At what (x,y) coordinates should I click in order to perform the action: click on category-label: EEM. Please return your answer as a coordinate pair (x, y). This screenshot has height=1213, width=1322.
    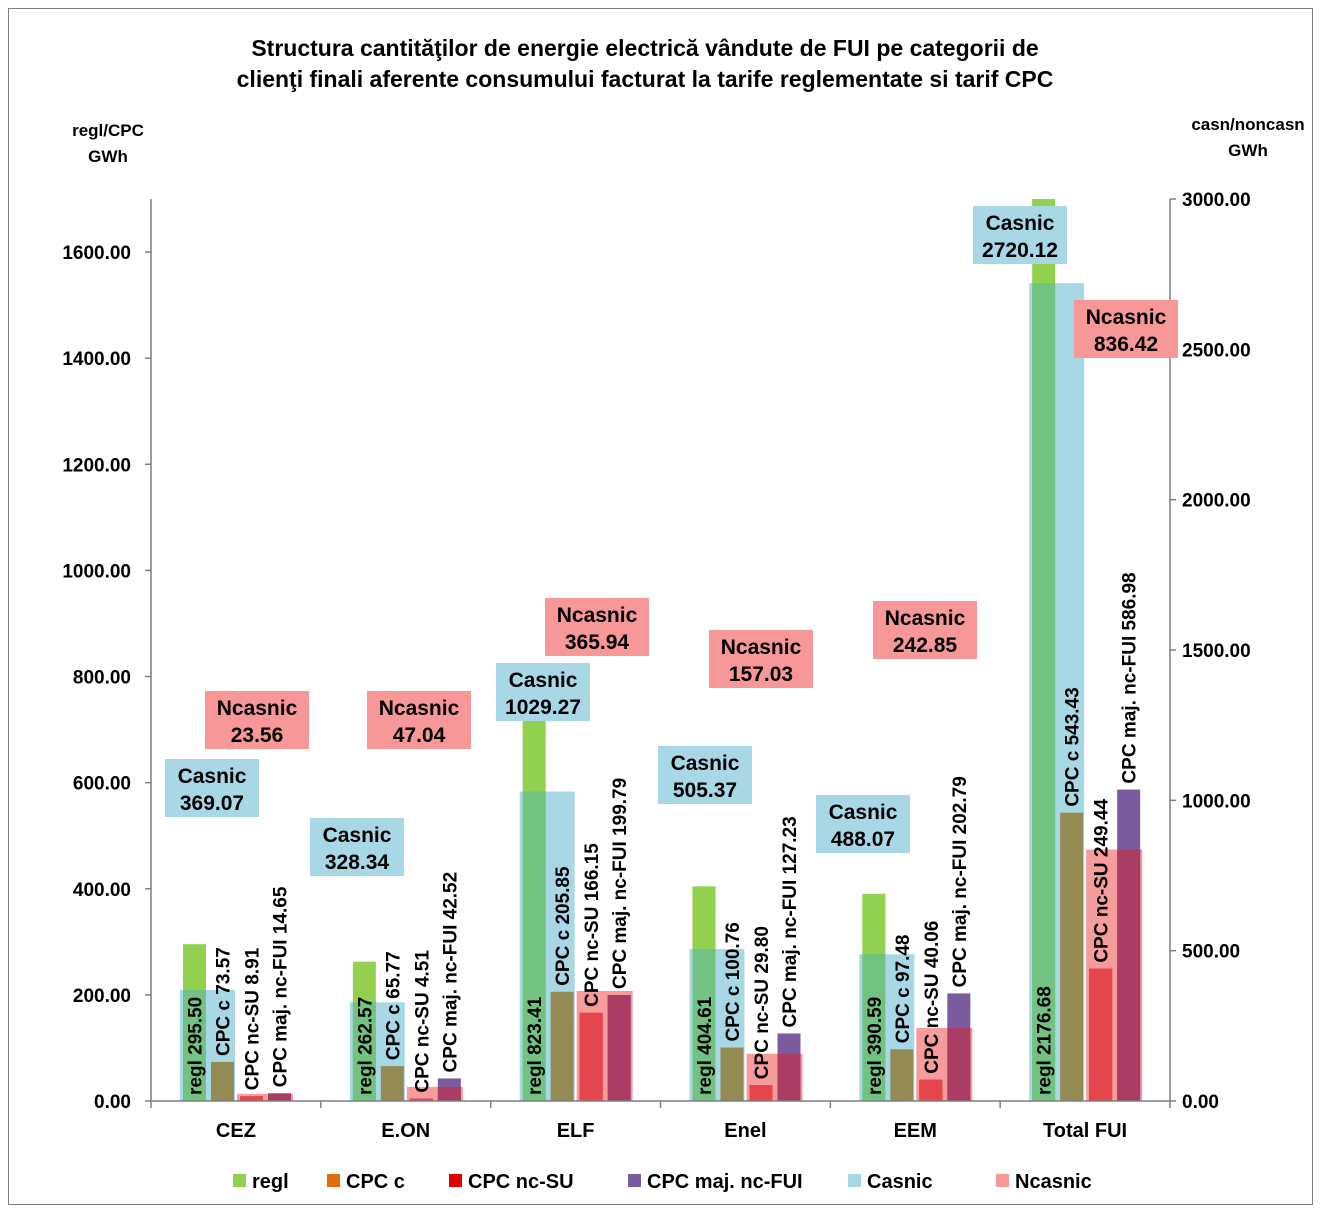
    Looking at the image, I should click on (915, 1131).